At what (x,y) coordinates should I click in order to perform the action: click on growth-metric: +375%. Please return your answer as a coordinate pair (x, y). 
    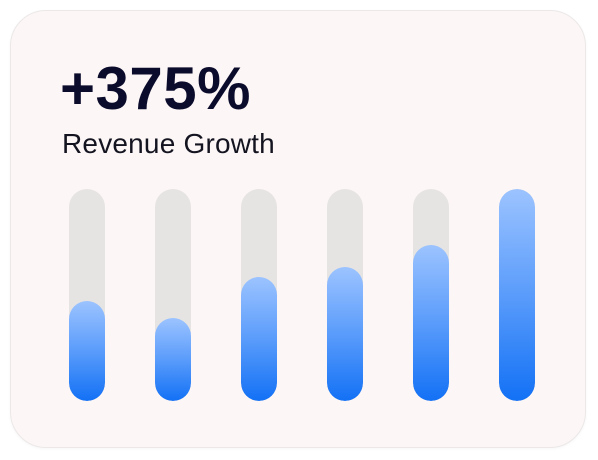
    Looking at the image, I should click on (155, 88).